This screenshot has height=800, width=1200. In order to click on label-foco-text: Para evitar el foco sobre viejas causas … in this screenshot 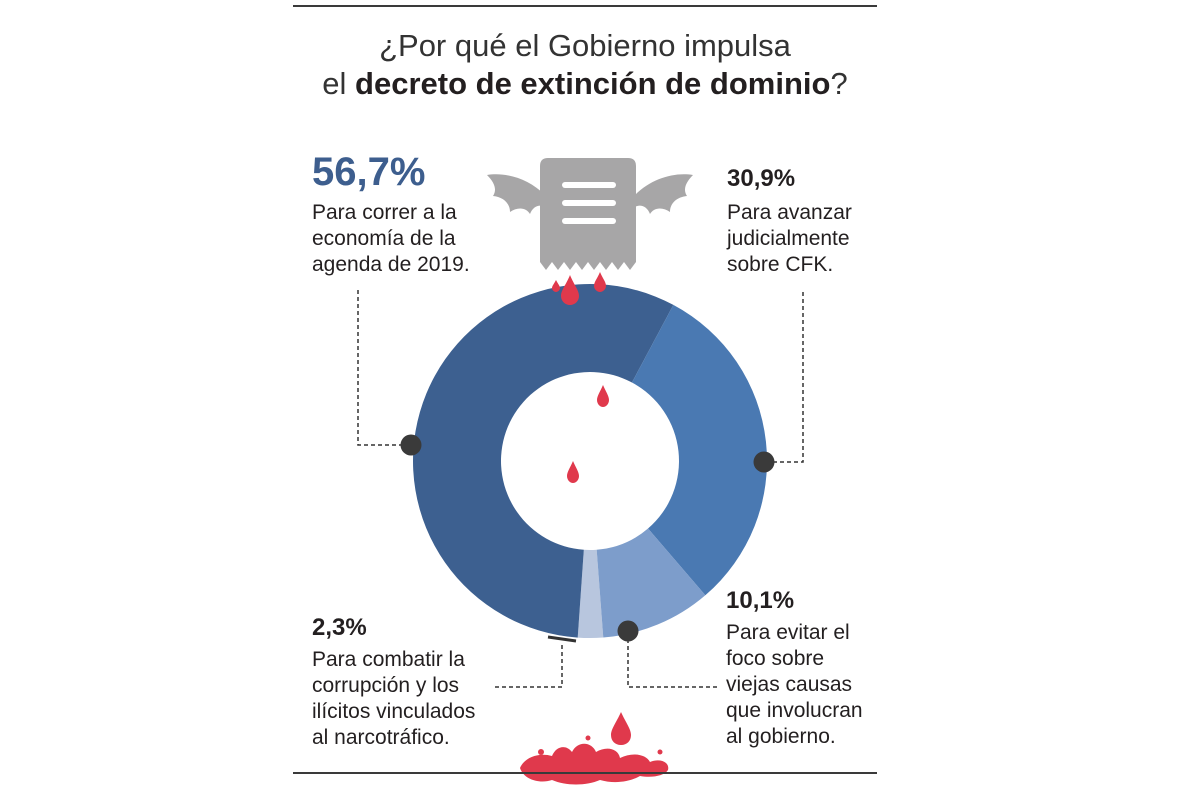, I will do `click(794, 684)`.